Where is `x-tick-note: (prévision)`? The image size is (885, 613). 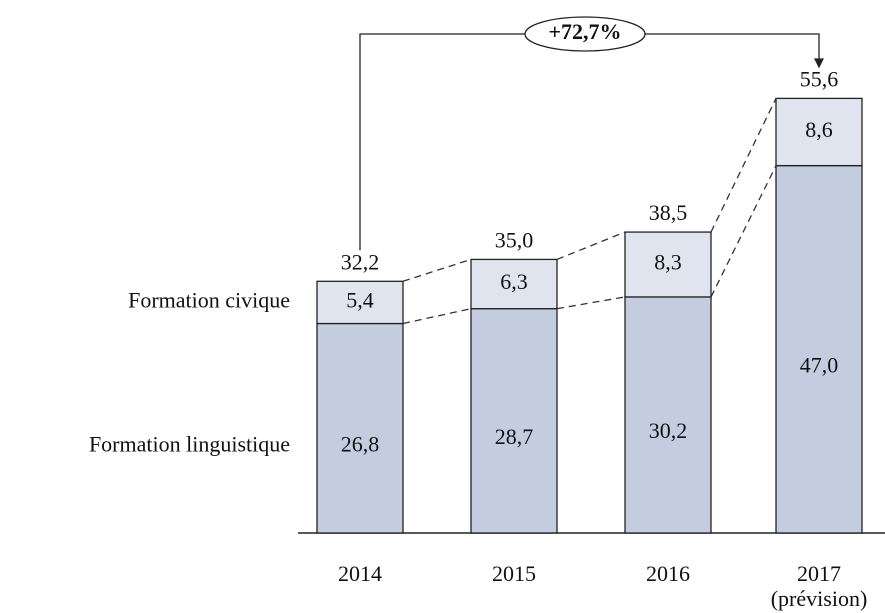
x-tick-note: (prévision) is located at coordinates (819, 598).